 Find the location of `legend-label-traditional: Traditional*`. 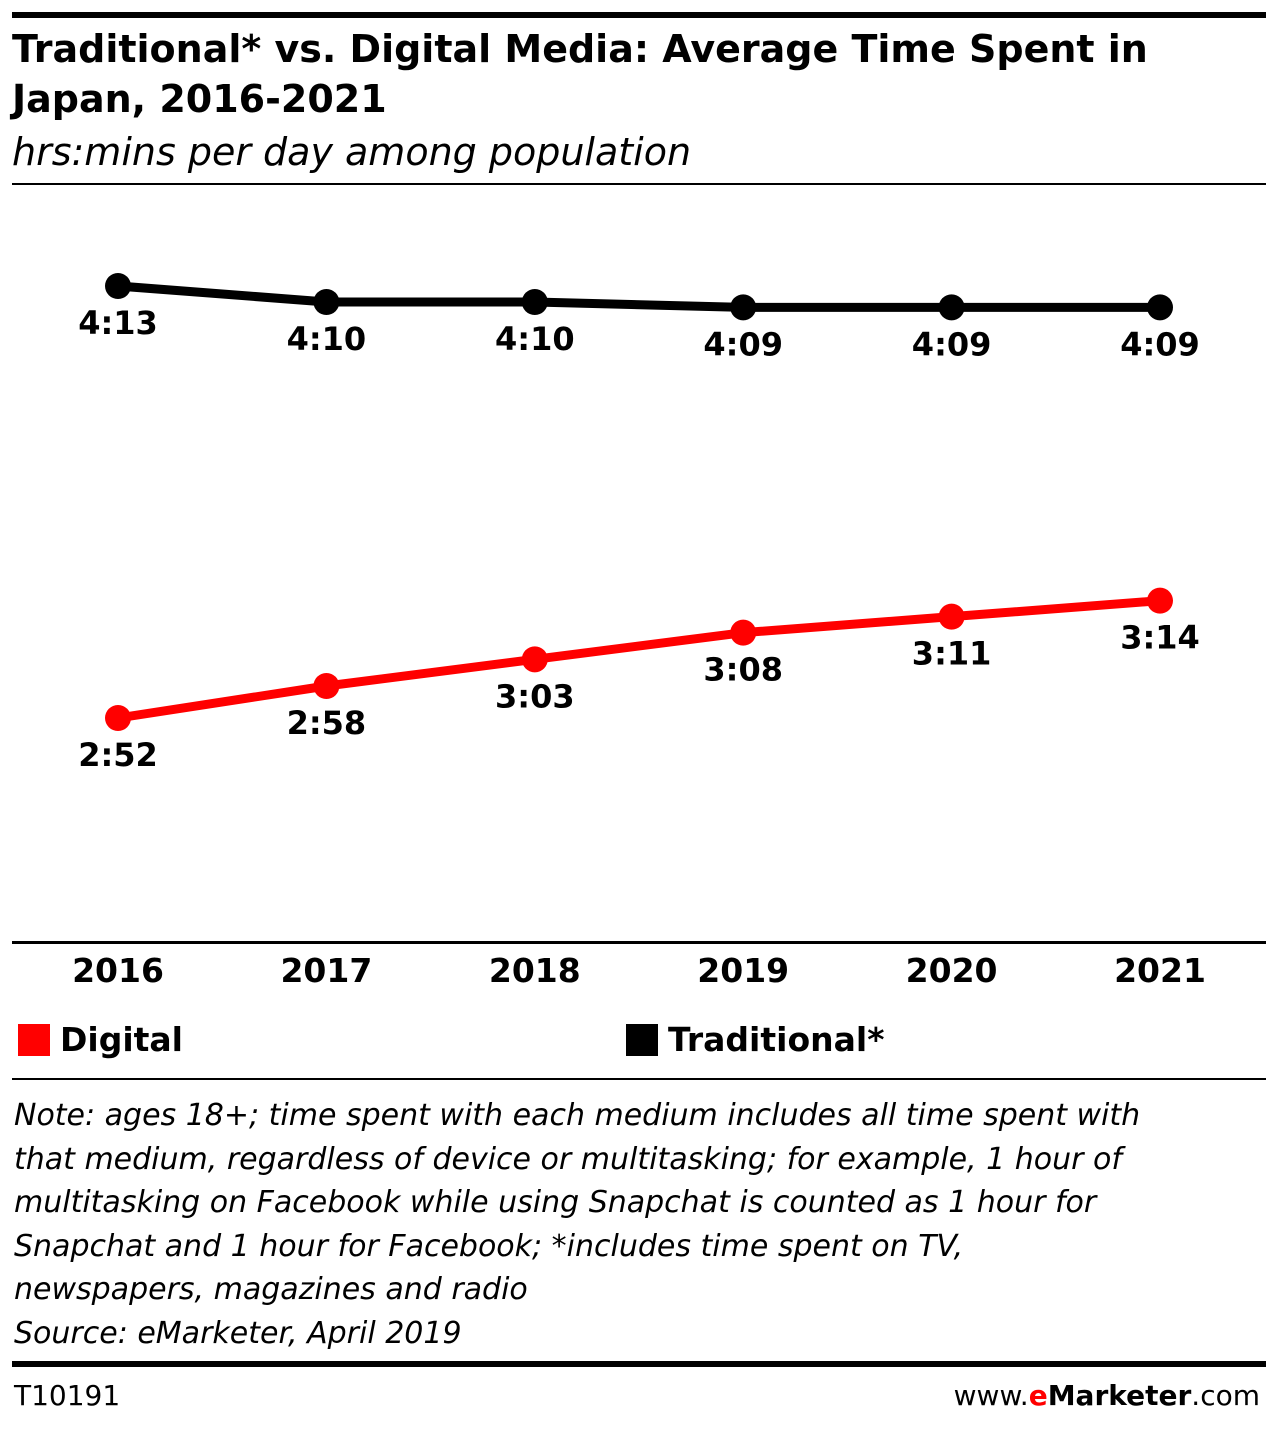

legend-label-traditional: Traditional* is located at coordinates (776, 1039).